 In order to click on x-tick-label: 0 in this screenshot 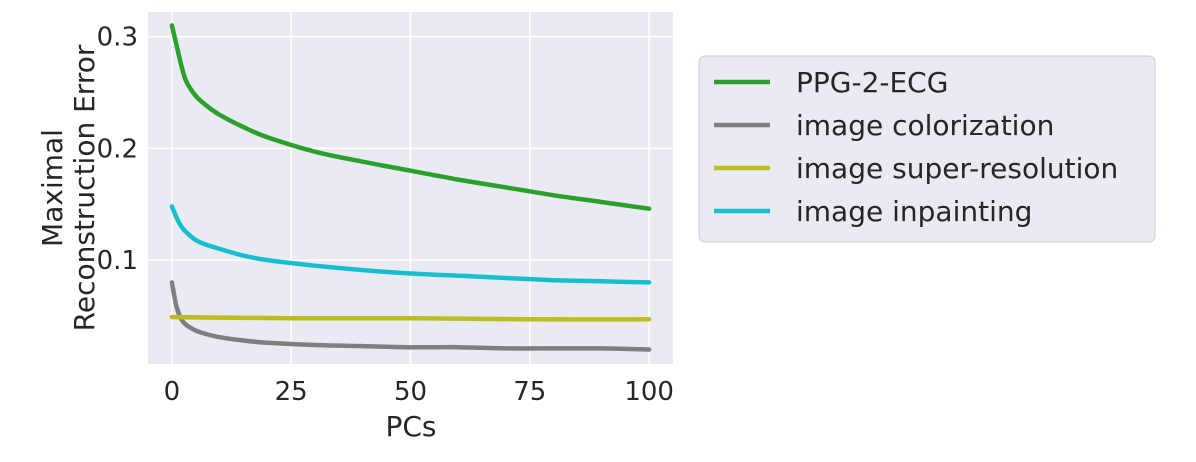, I will do `click(172, 392)`.